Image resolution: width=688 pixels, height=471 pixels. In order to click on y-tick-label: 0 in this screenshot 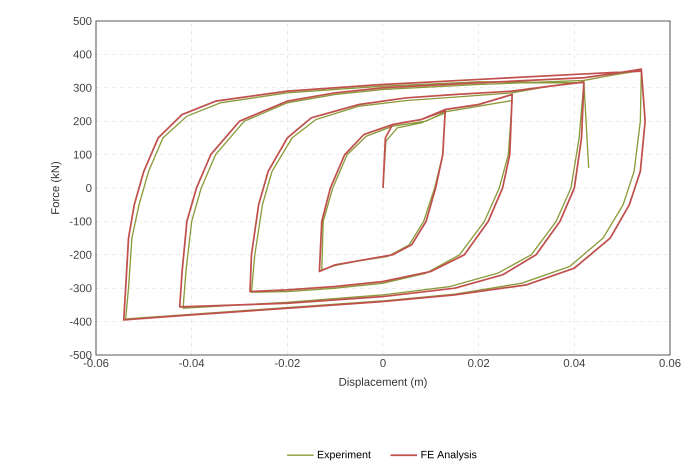, I will do `click(89, 188)`.